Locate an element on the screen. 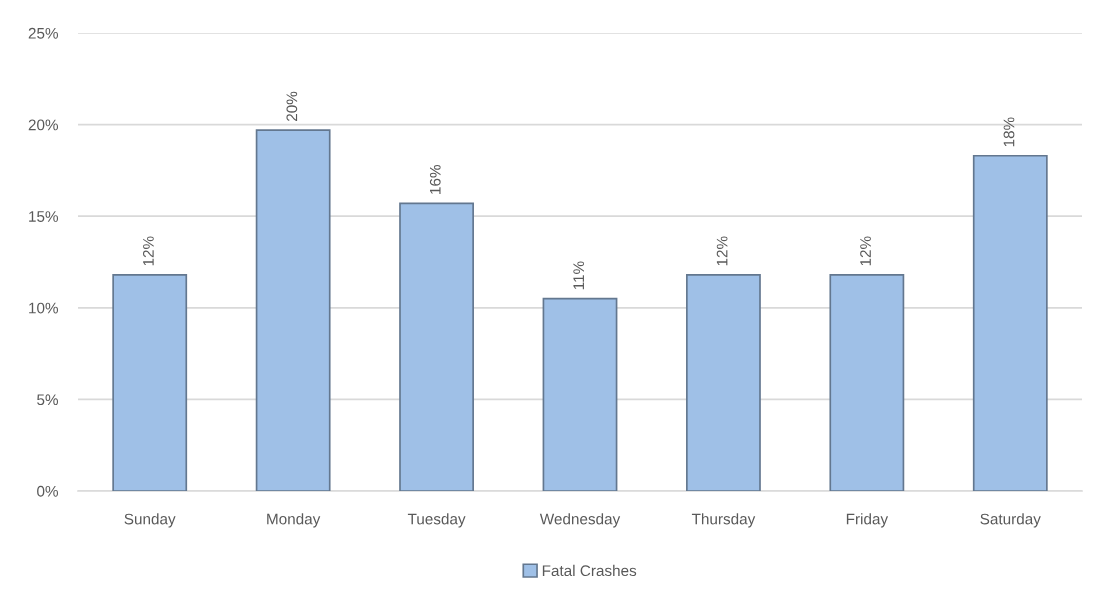  x-tick-label: Monday is located at coordinates (294, 520).